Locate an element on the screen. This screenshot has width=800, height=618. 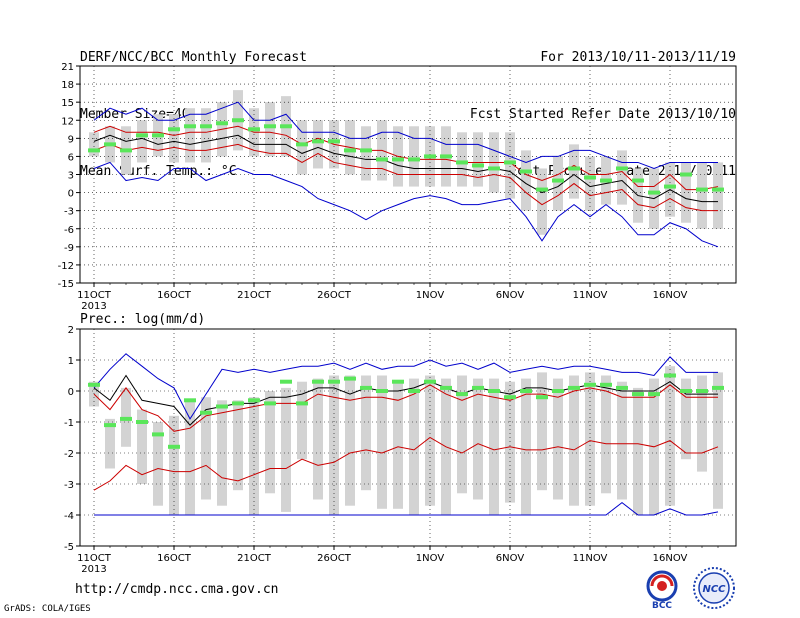
y-tick-label: 15 is located at coordinates (67, 103).